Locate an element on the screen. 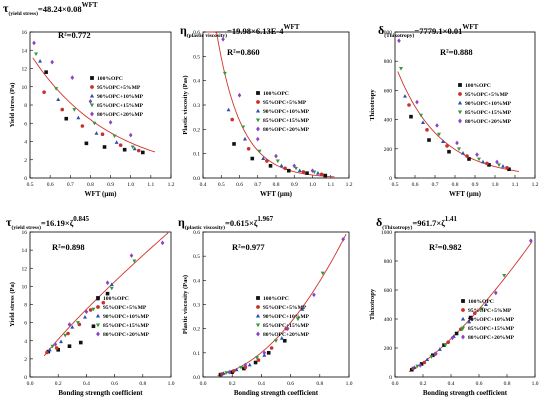  y-axis-label: Thixotropy is located at coordinates (372, 105).